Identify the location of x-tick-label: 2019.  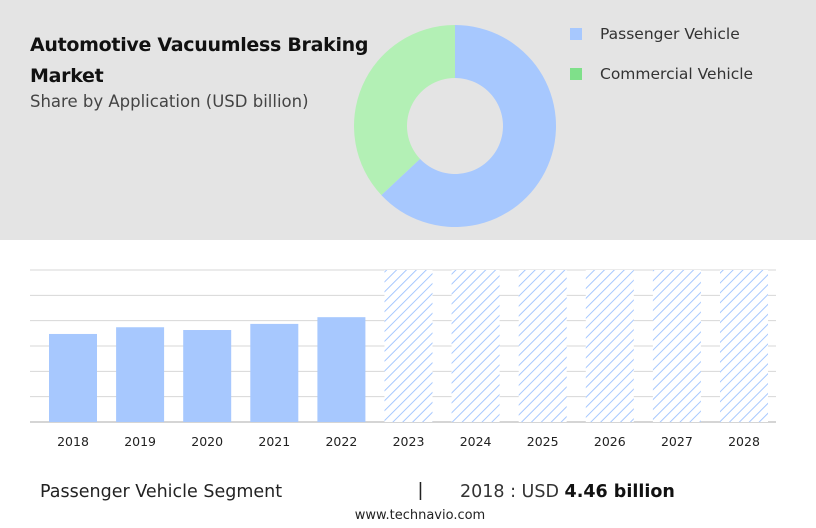
(140, 441).